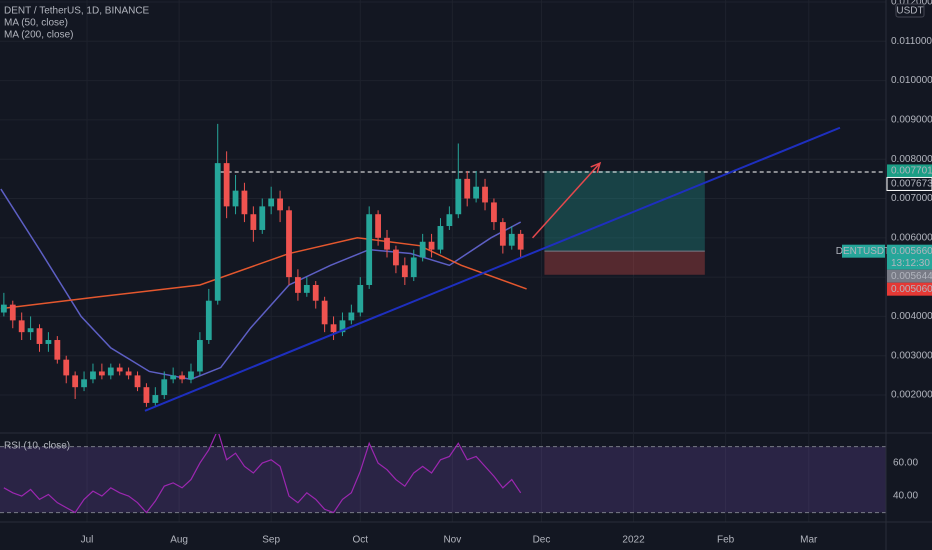 This screenshot has height=550, width=932. I want to click on price-tag-label: 0.007673, so click(911, 184).